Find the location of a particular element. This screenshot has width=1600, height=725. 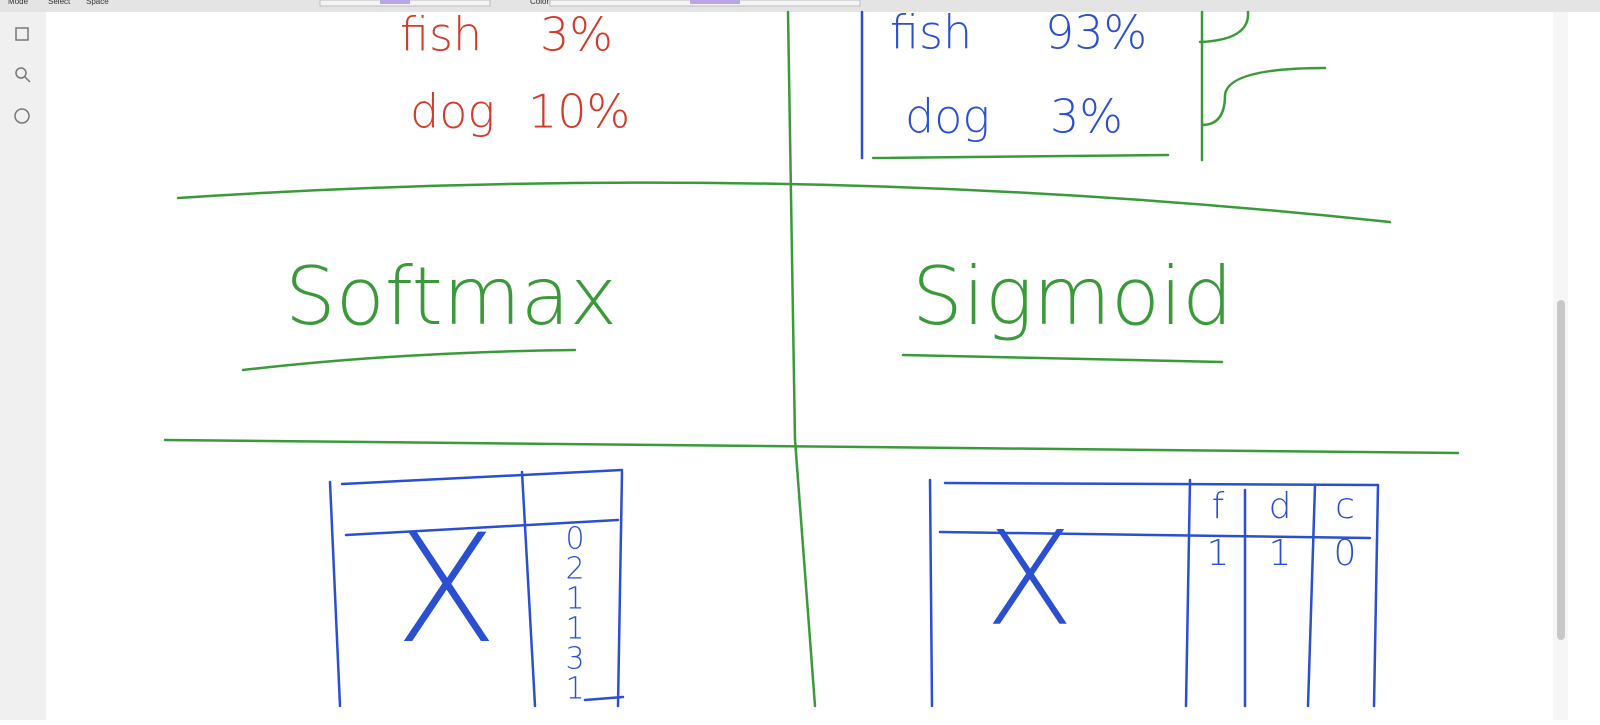

divider-vertical is located at coordinates (801, 359).